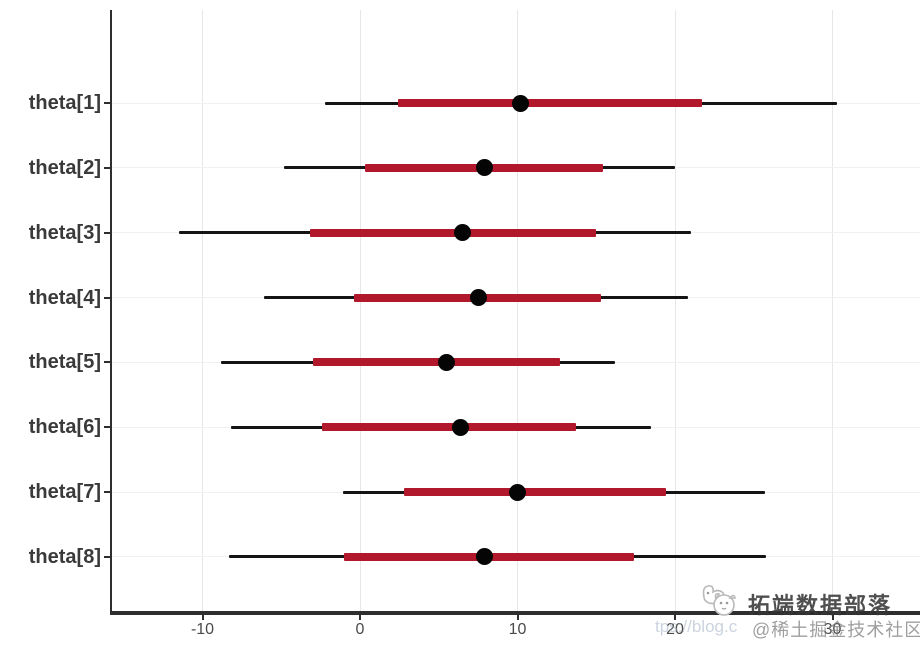 This screenshot has width=920, height=645. What do you see at coordinates (515, 613) in the screenshot?
I see `x-axis-line` at bounding box center [515, 613].